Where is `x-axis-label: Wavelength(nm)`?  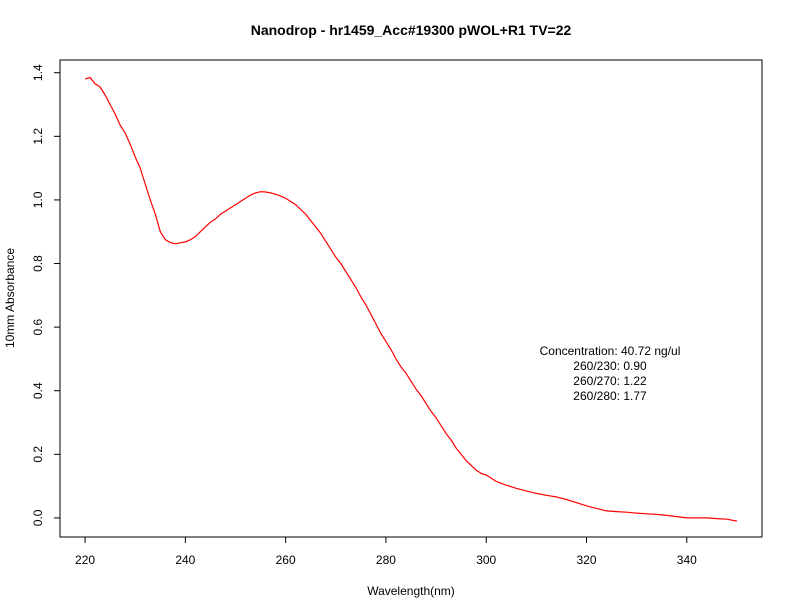 x-axis-label: Wavelength(nm) is located at coordinates (411, 591).